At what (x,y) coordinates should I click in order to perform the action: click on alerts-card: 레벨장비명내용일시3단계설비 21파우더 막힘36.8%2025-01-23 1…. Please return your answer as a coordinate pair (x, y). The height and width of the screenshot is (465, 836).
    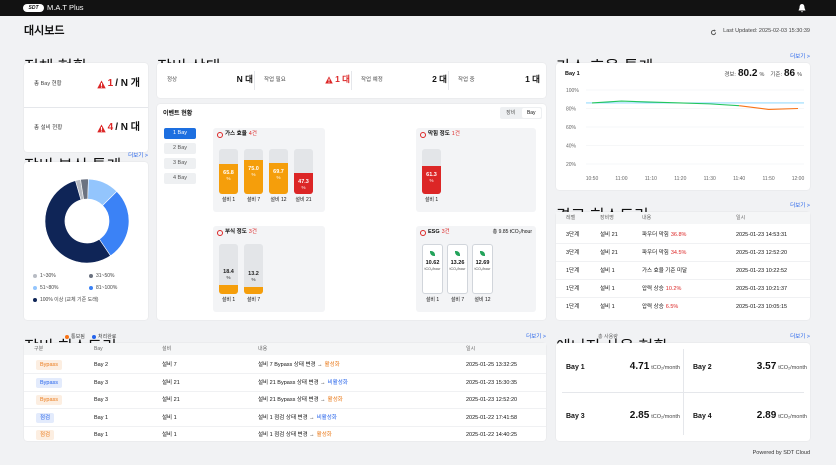
    Looking at the image, I should click on (683, 266).